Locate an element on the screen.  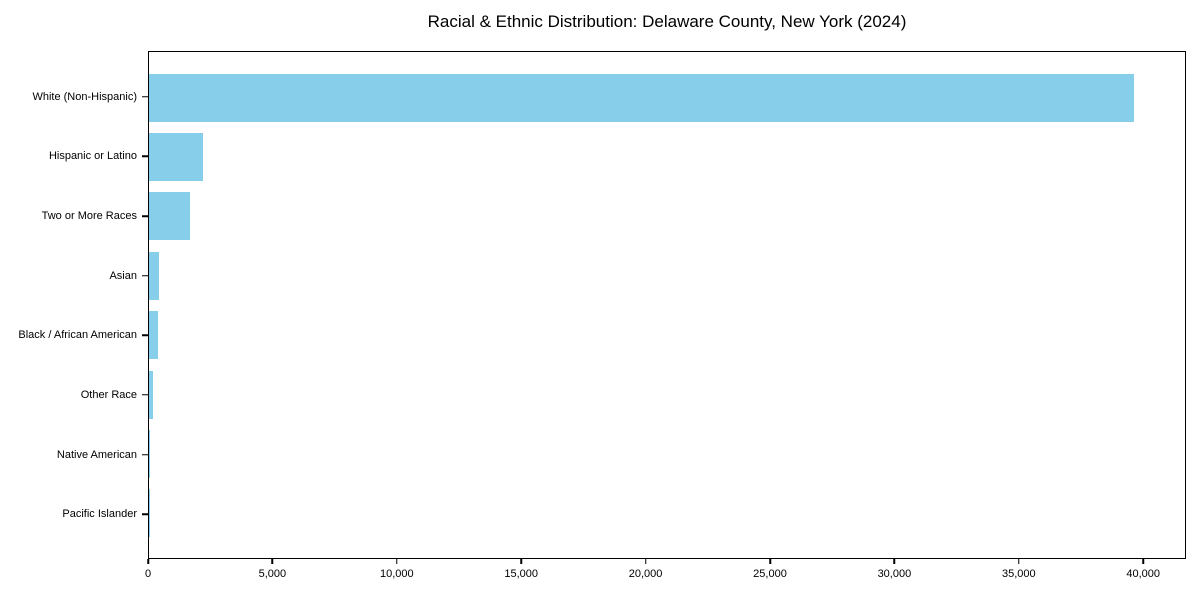
y-label-row: Hispanic or Latino is located at coordinates (74, 157).